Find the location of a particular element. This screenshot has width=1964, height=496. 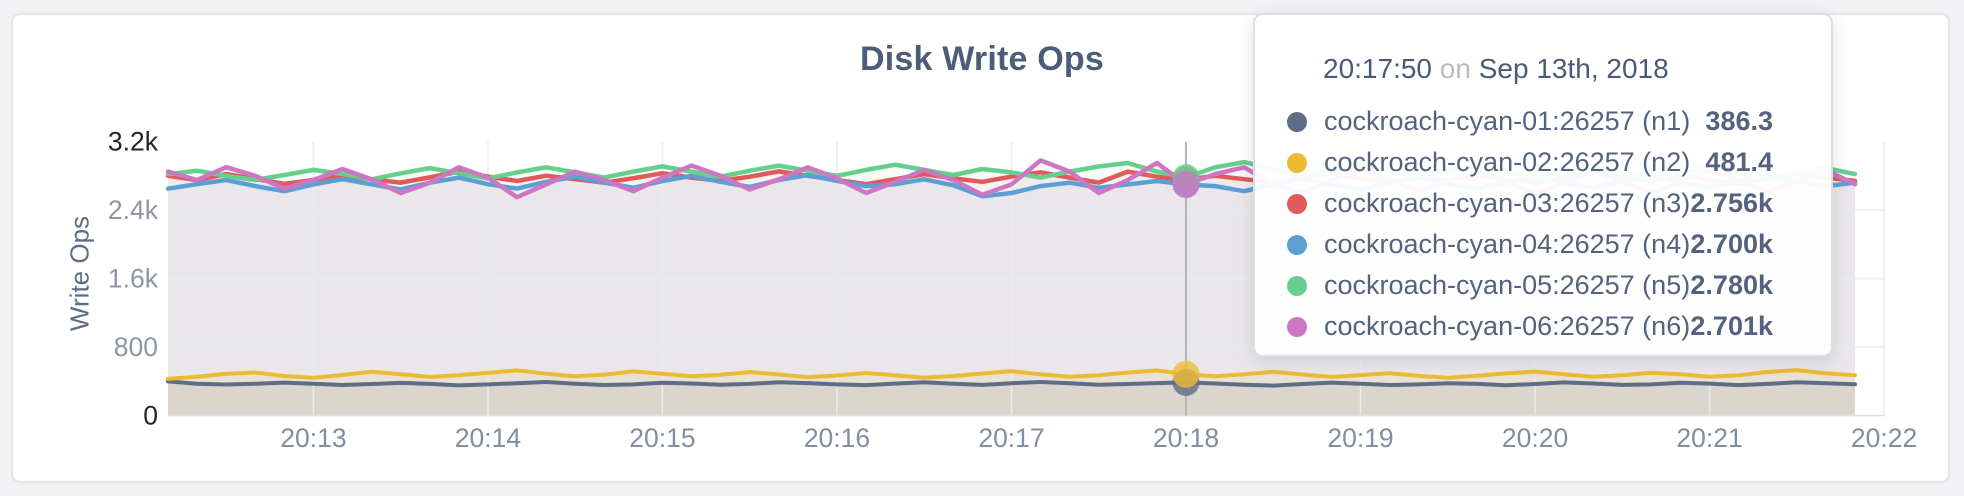

series-name: cockroach-cyan-03:26257 (n3) is located at coordinates (1507, 203).